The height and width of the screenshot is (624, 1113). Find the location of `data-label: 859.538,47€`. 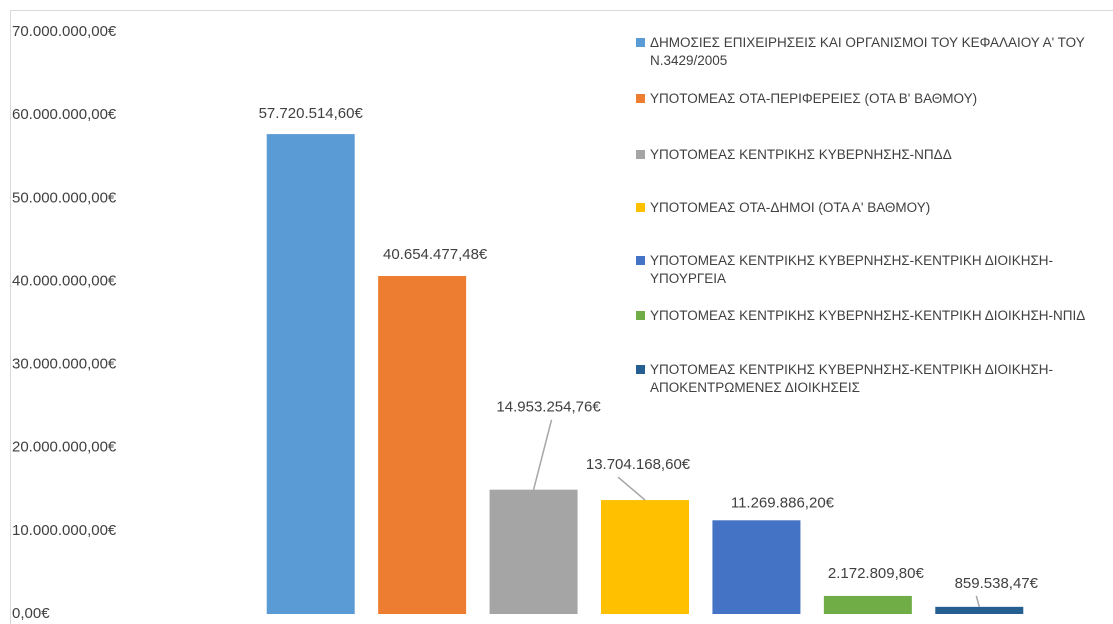

data-label: 859.538,47€ is located at coordinates (997, 583).